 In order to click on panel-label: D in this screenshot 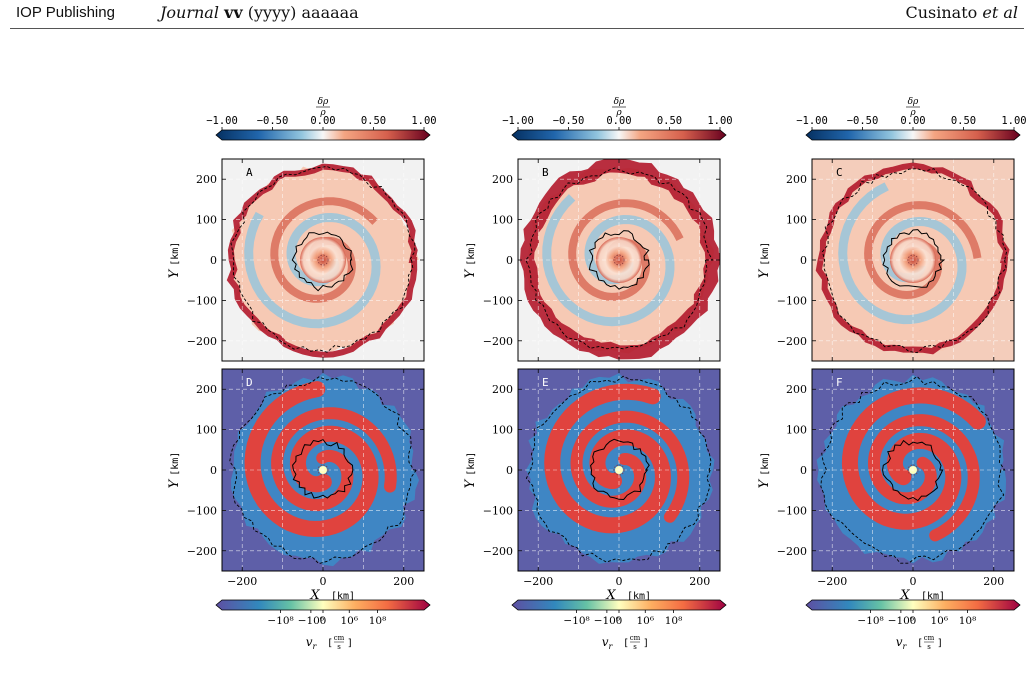, I will do `click(249, 382)`.